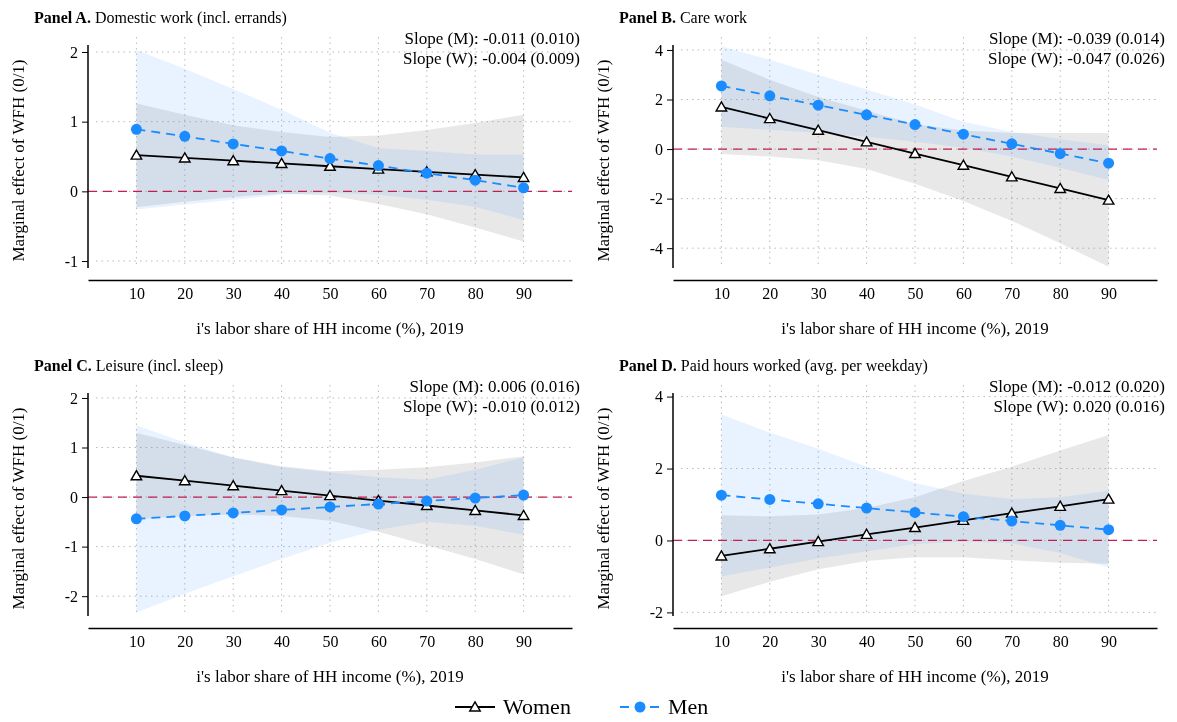 The image size is (1177, 722). What do you see at coordinates (1076, 38) in the screenshot?
I see `annotation: Slope (M): -0.039 (0.014)` at bounding box center [1076, 38].